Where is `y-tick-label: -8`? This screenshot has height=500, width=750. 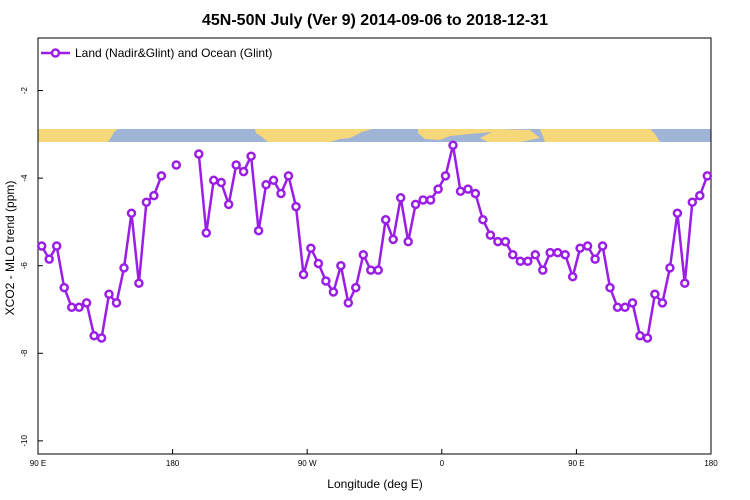
y-tick-label: -8 is located at coordinates (24, 353).